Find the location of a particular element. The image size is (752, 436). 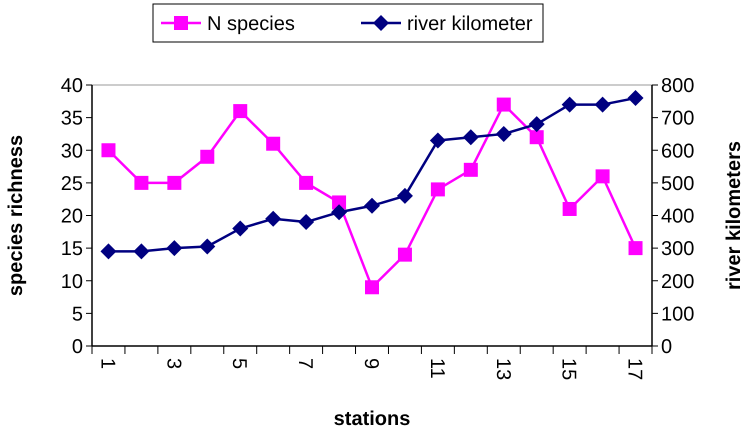

legend-label: river kilometer is located at coordinates (470, 24).